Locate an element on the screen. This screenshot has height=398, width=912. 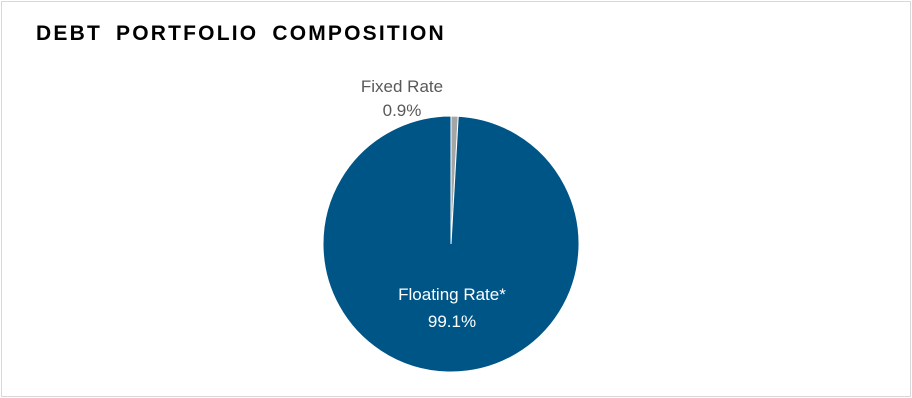
slice-label-fixed-value: 0.9% is located at coordinates (402, 110).